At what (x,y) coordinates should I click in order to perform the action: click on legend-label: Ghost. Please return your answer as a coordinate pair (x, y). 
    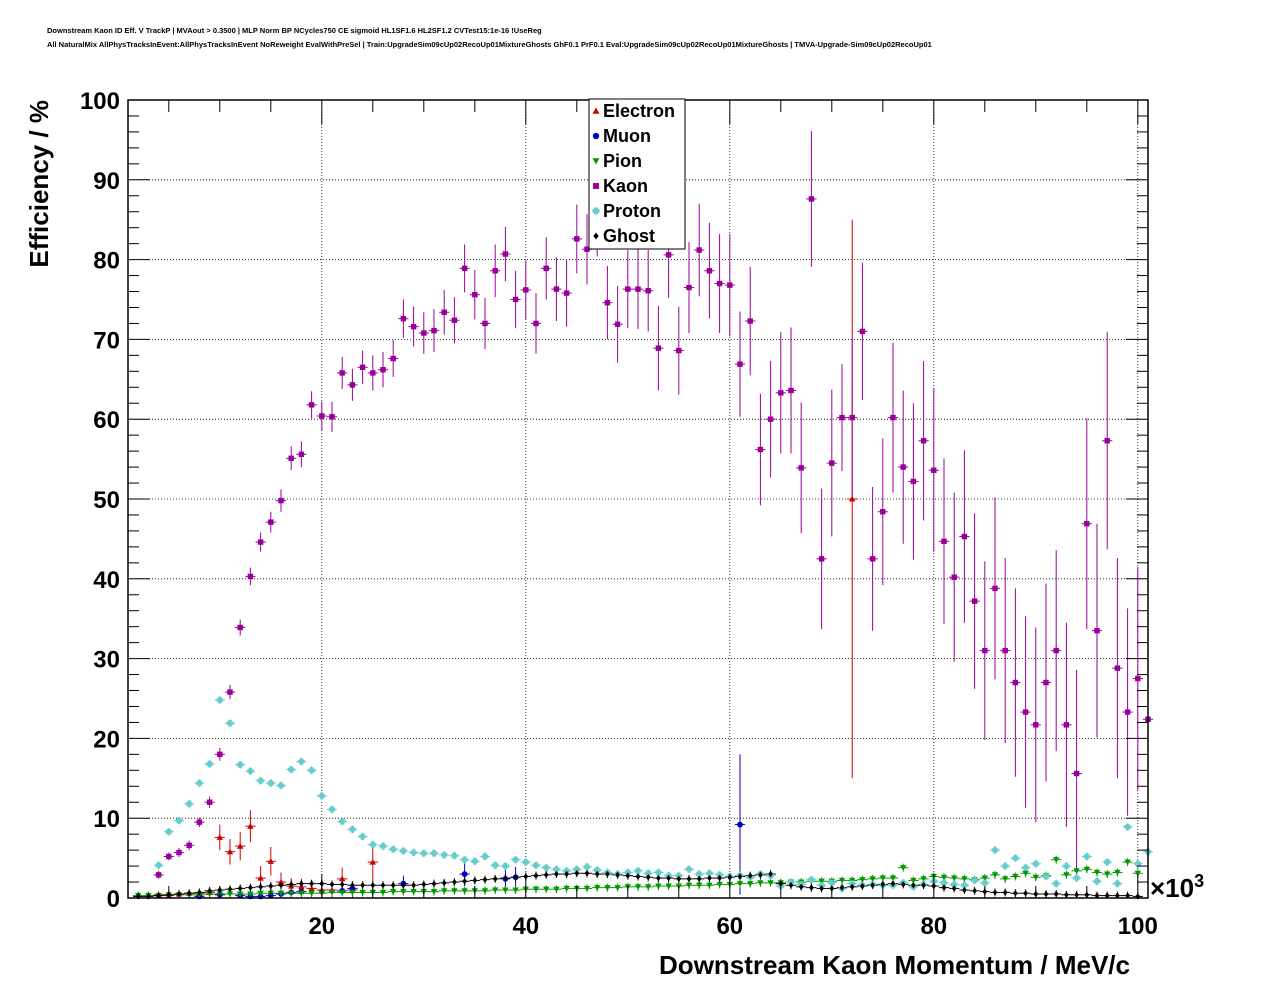
    Looking at the image, I should click on (629, 236).